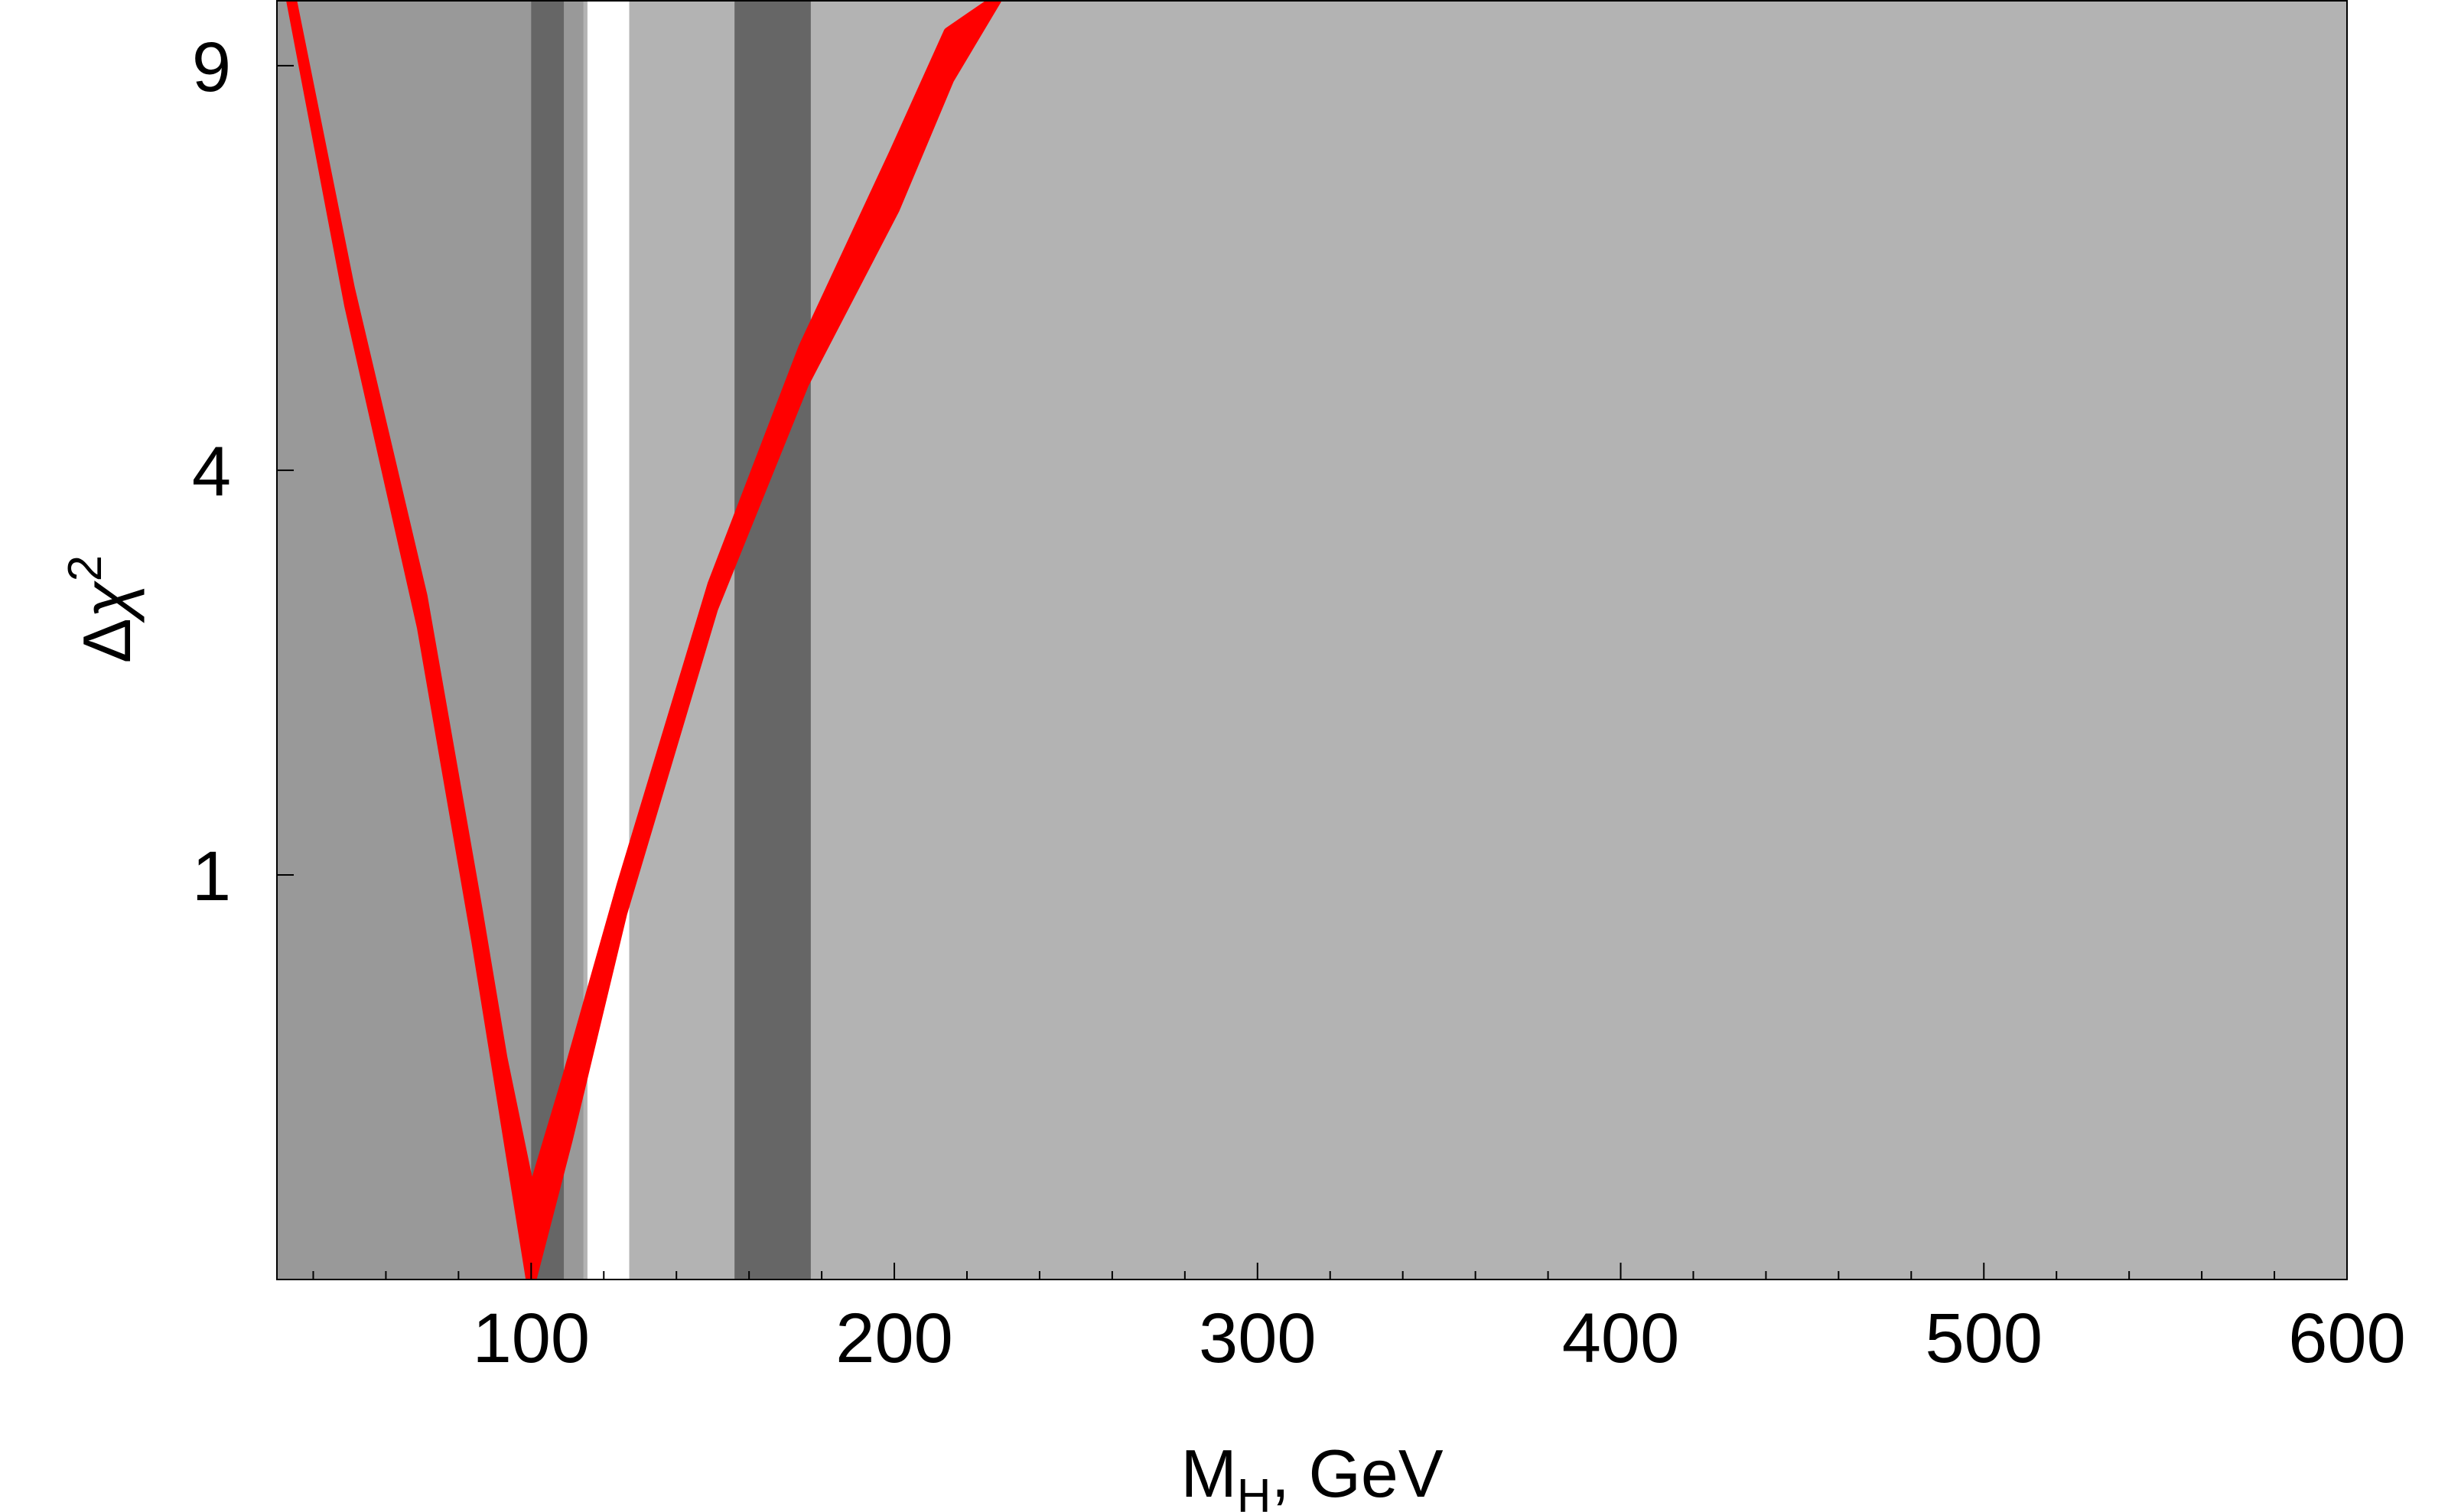 The image size is (2448, 1512). I want to click on x-axis-label-rest: , GeV, so click(1357, 1473).